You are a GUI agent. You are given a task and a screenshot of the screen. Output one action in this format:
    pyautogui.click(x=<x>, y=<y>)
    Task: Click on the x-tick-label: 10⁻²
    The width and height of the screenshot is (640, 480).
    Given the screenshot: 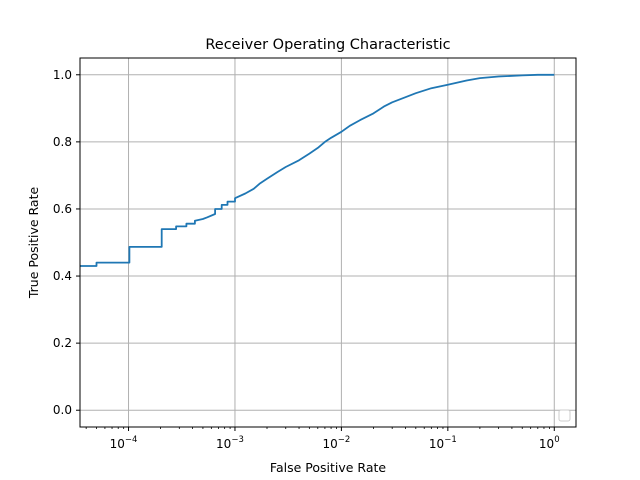 What is the action you would take?
    pyautogui.click(x=336, y=443)
    